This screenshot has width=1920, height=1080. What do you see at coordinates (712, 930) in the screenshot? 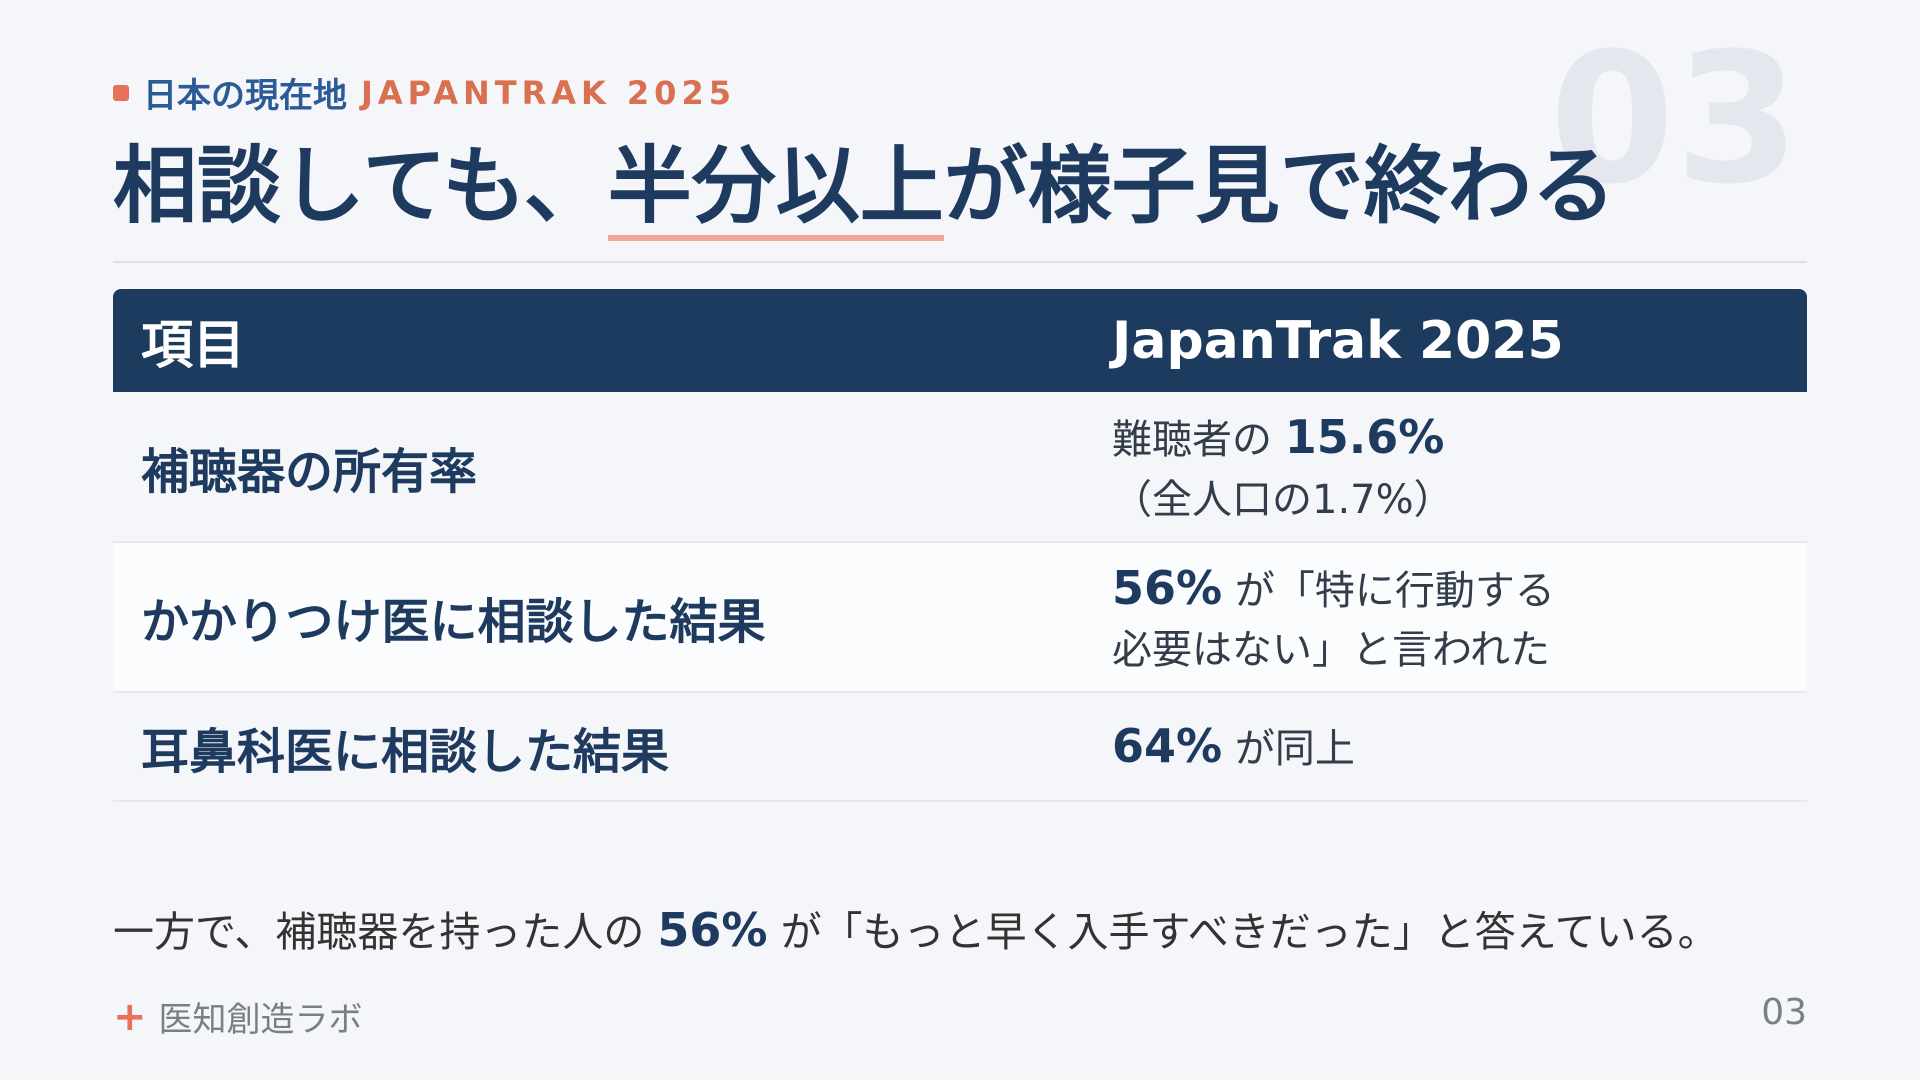
I see `summary-emphasis: 56%` at bounding box center [712, 930].